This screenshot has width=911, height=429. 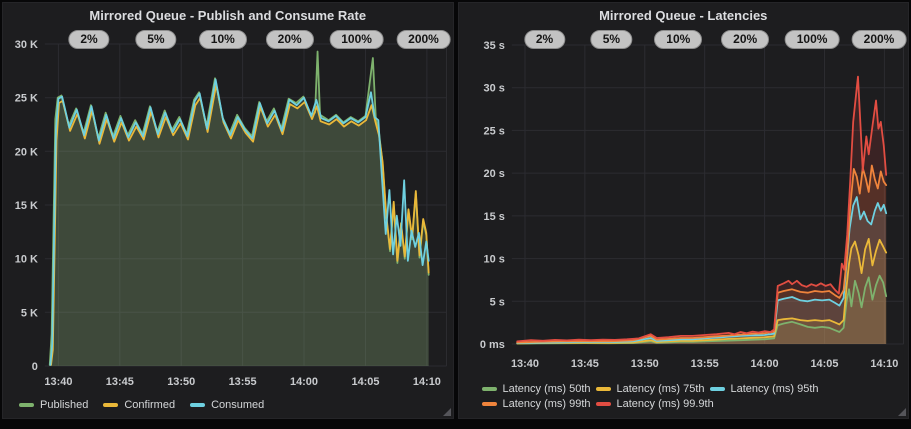 What do you see at coordinates (660, 389) in the screenshot?
I see `legend-label: Latency (ms) 75th` at bounding box center [660, 389].